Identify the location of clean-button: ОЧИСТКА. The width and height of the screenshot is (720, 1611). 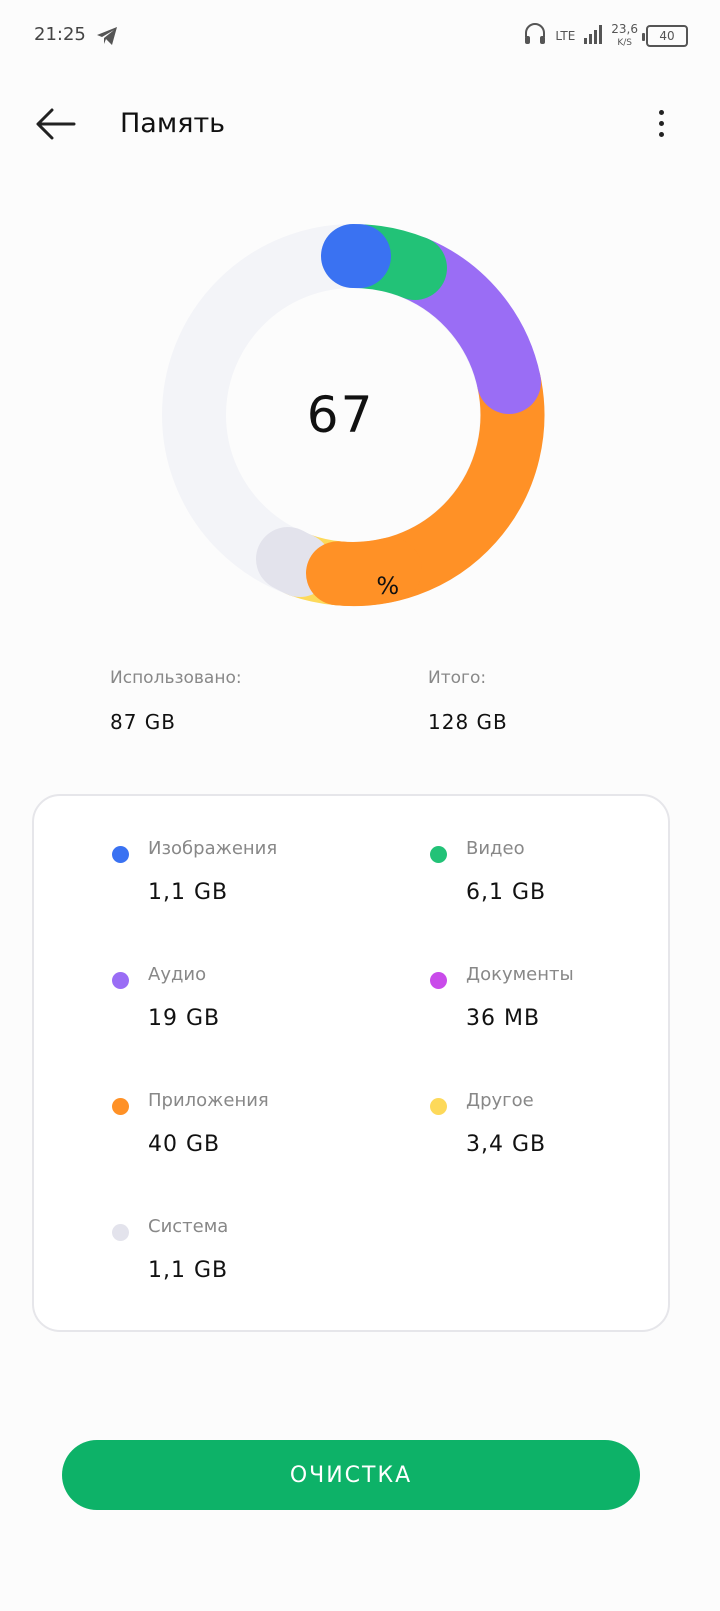
(351, 1475).